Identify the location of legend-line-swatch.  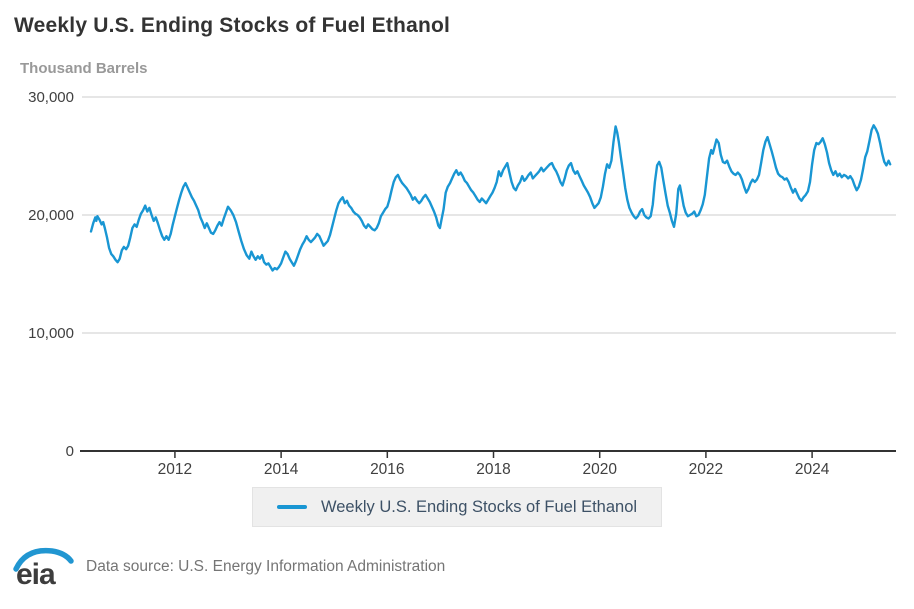
(291, 507).